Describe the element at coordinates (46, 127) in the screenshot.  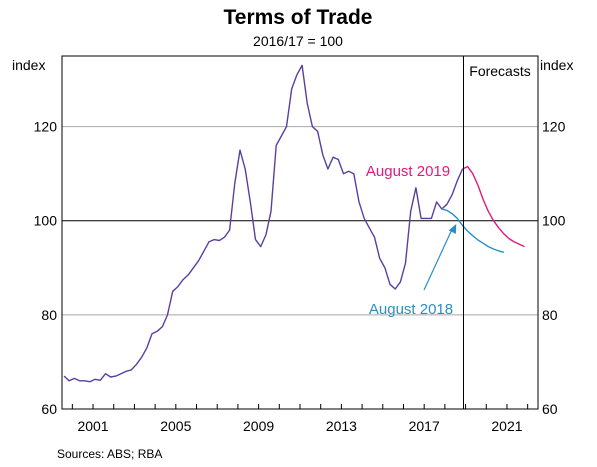
I see `y-tick-left-120: 120` at that location.